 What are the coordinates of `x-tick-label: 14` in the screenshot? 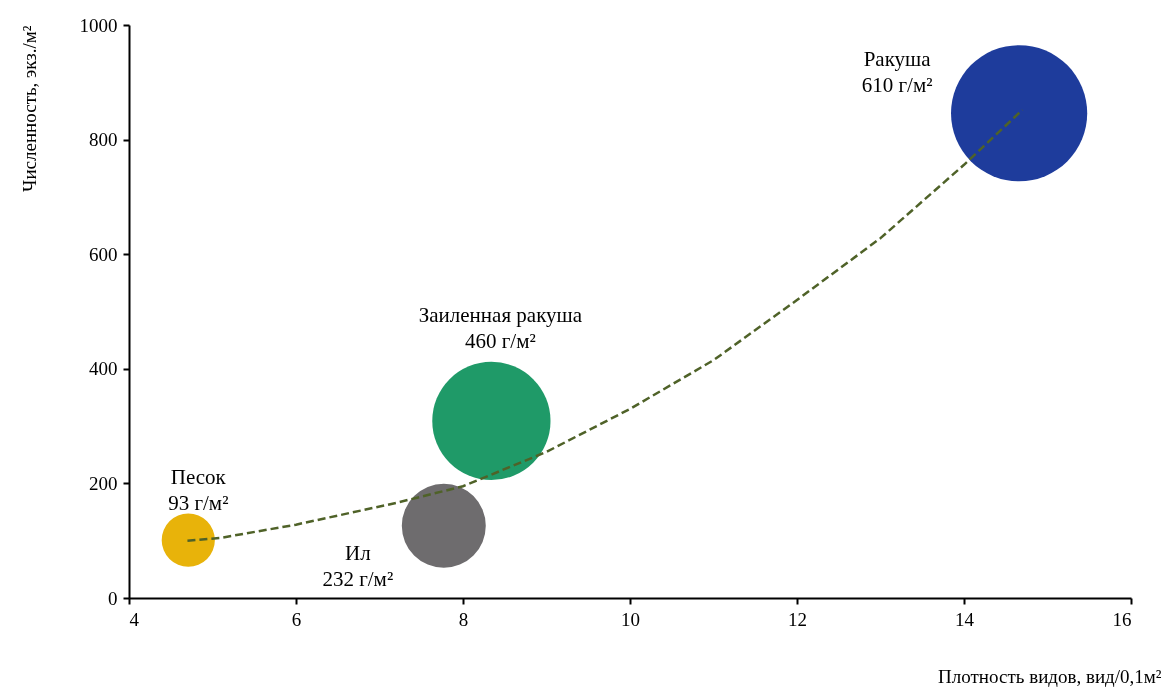 It's located at (965, 619).